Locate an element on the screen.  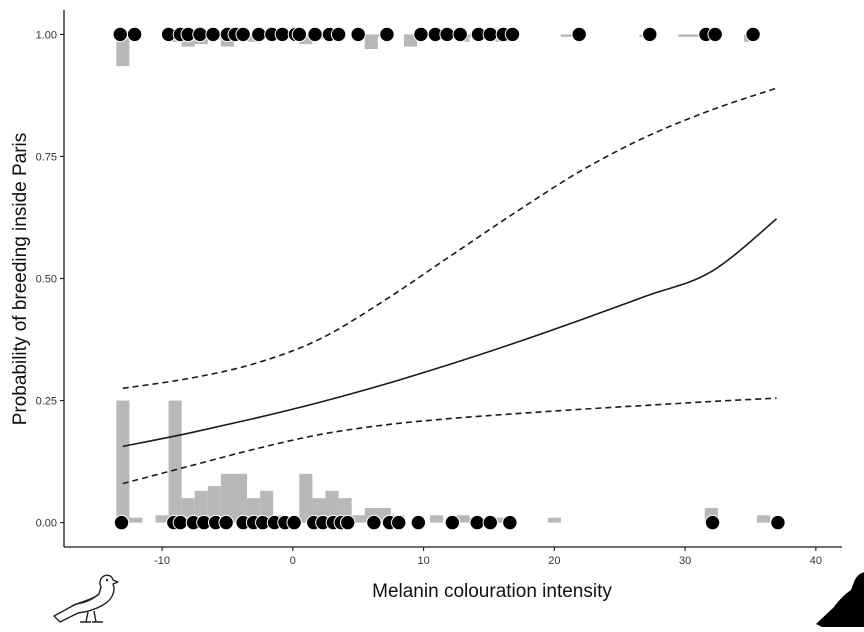
y-tick-label: 0.25 is located at coordinates (46, 402).